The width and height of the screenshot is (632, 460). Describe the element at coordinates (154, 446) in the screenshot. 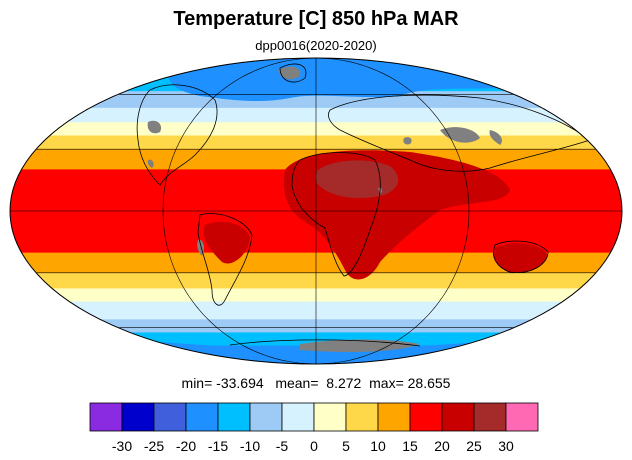

I see `legend-tick-label: -25` at that location.